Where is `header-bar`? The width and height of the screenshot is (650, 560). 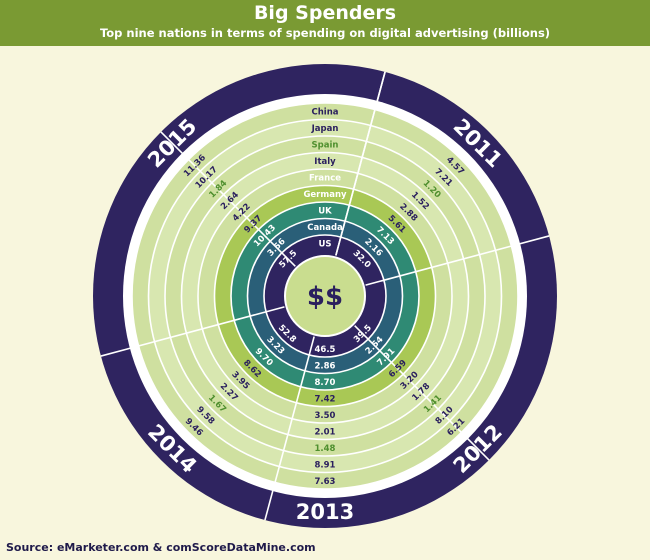
header-bar is located at coordinates (325, 23).